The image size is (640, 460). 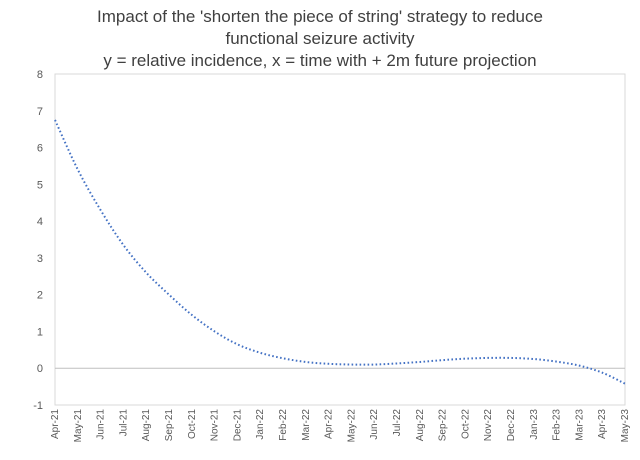 I want to click on y-tick-label: 2, so click(x=40, y=296).